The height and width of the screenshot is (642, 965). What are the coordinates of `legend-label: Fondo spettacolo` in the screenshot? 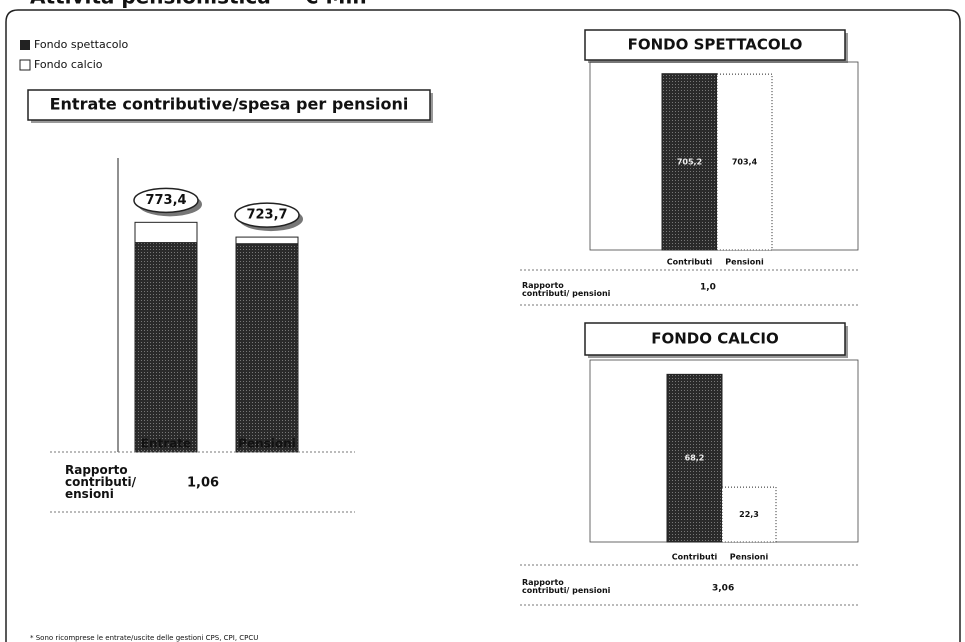 It's located at (81, 44).